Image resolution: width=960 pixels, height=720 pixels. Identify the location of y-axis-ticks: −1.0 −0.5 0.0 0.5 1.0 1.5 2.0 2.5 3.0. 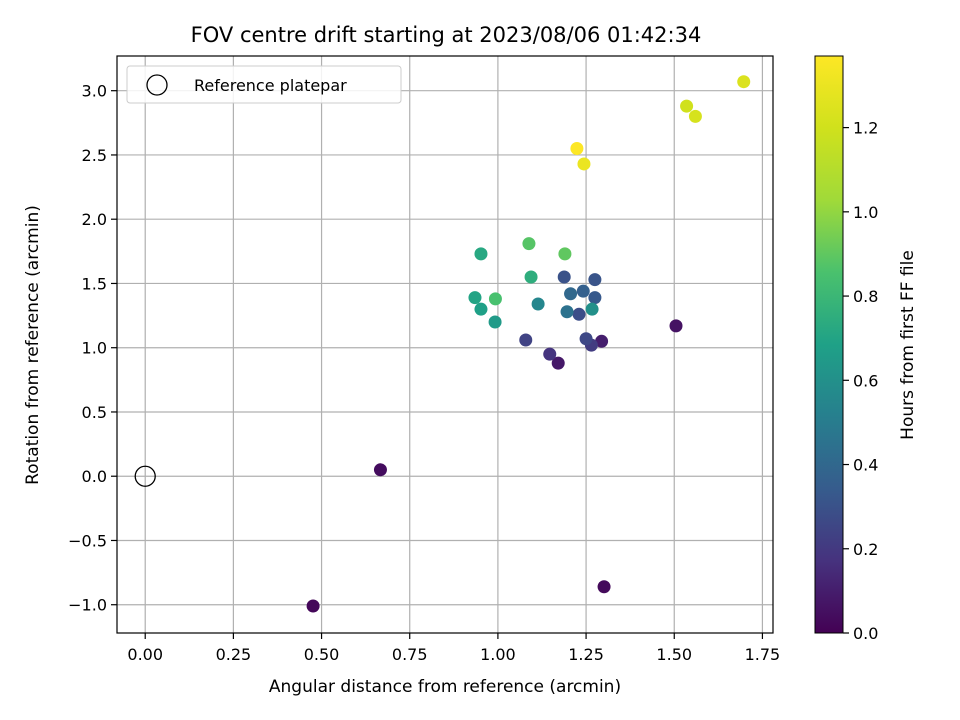
(92, 348).